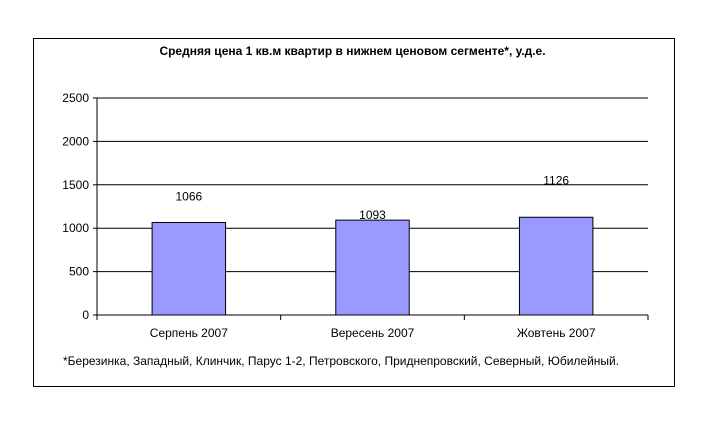  I want to click on x-tick-label: Серпень 2007, so click(189, 333).